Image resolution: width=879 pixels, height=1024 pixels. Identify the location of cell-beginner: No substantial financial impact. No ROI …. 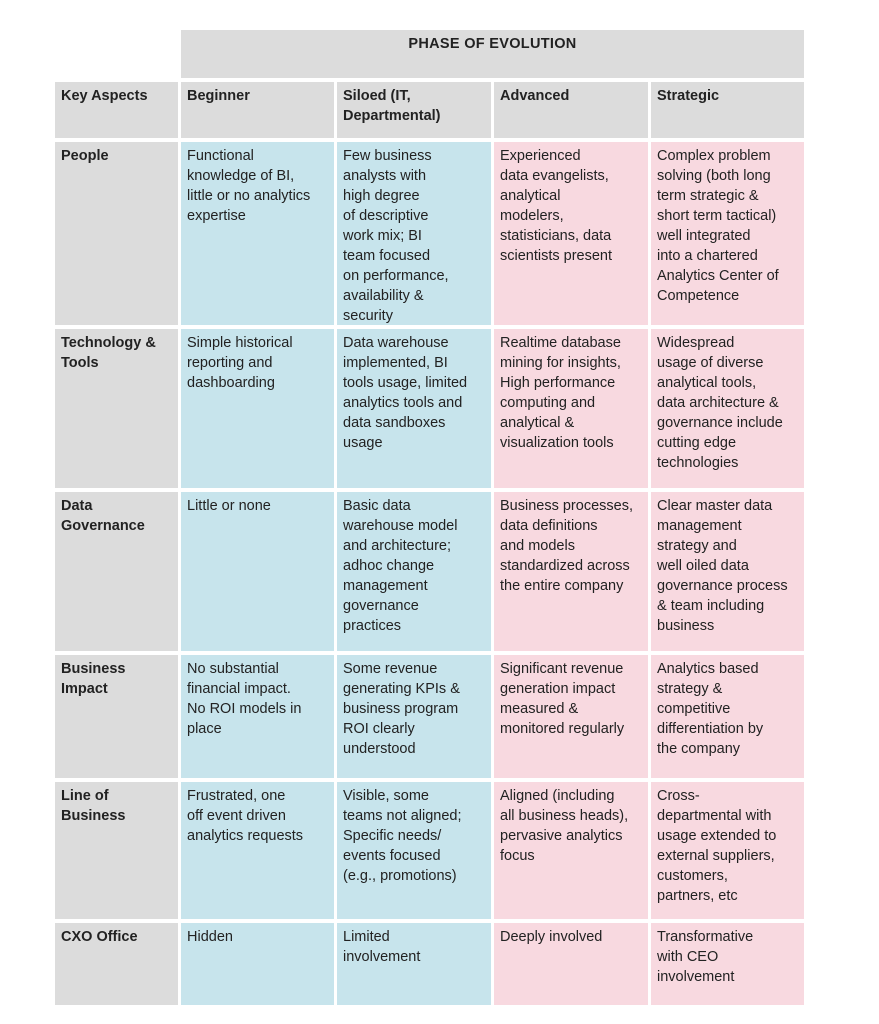
(257, 716).